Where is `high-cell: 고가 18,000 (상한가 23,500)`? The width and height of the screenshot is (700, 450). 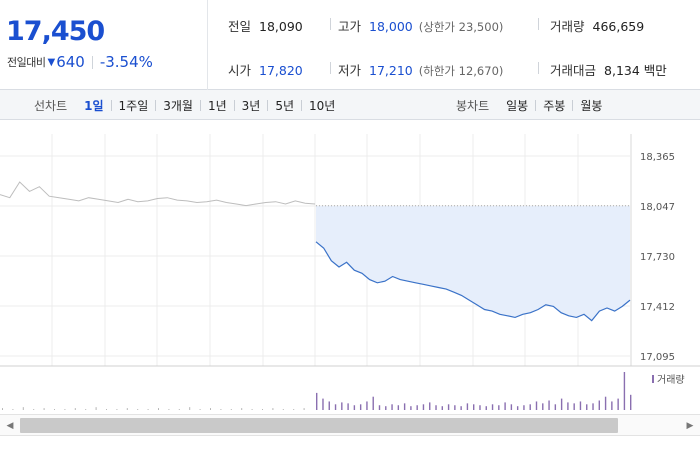
high-cell: 고가 18,000 (상한가 23,500) is located at coordinates (420, 25).